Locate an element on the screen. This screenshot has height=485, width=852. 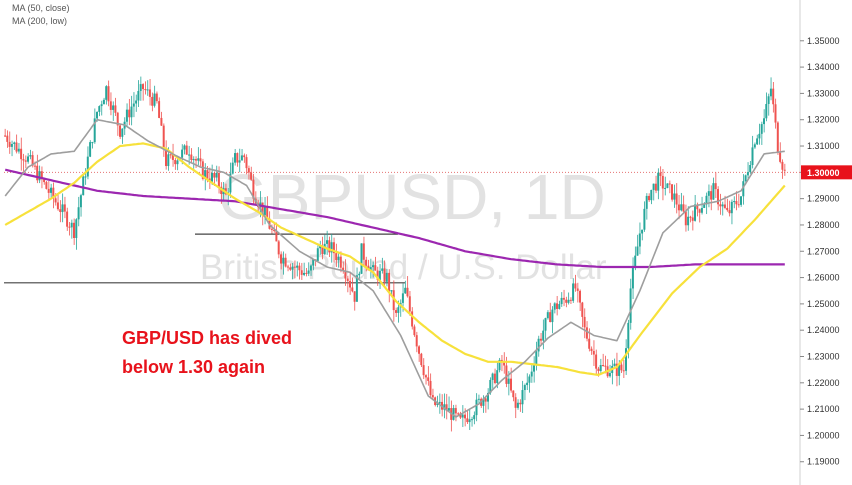
y-tick-label: 1.32000 is located at coordinates (823, 120).